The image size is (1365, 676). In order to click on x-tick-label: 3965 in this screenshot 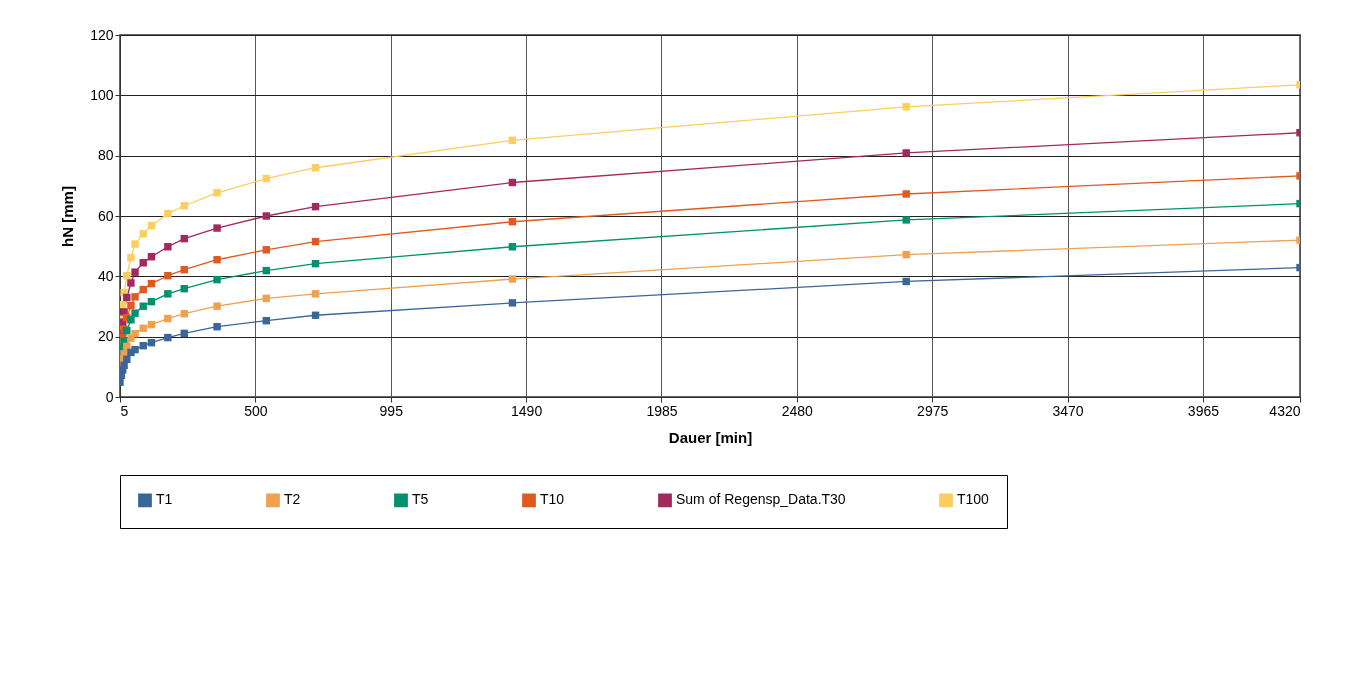, I will do `click(1203, 410)`.